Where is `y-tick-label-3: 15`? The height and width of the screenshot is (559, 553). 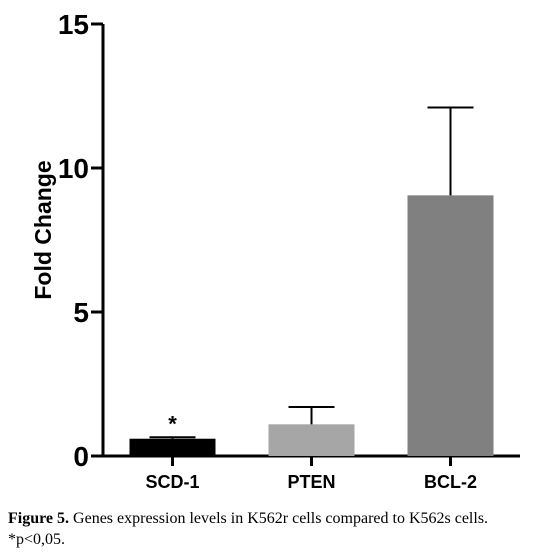 y-tick-label-3: 15 is located at coordinates (73, 24).